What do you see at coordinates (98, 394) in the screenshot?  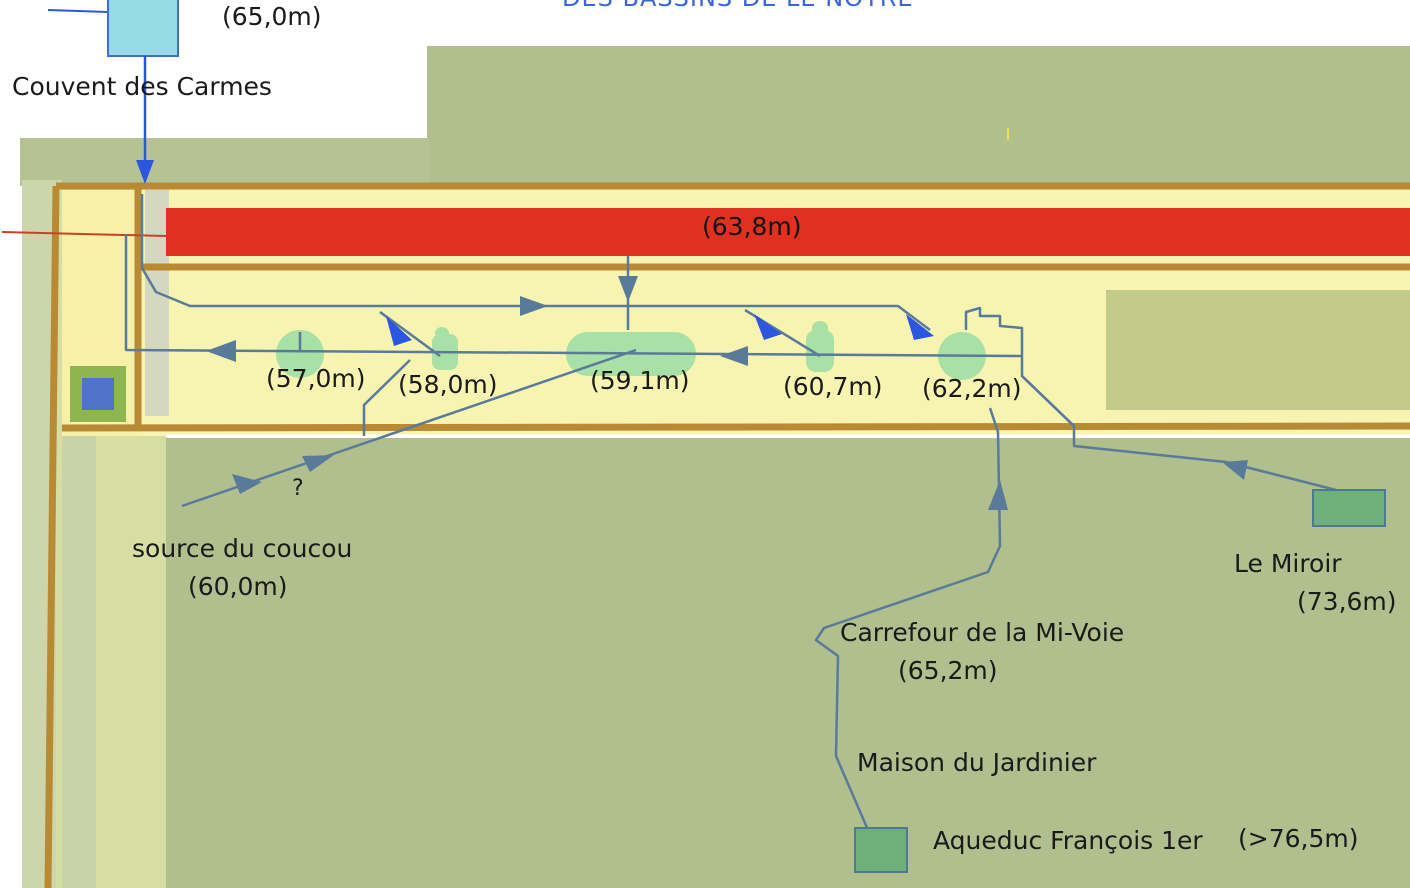 I see `west-reservoir-core` at bounding box center [98, 394].